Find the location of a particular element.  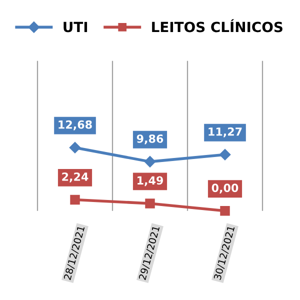

data-label: 9,86 is located at coordinates (150, 139).